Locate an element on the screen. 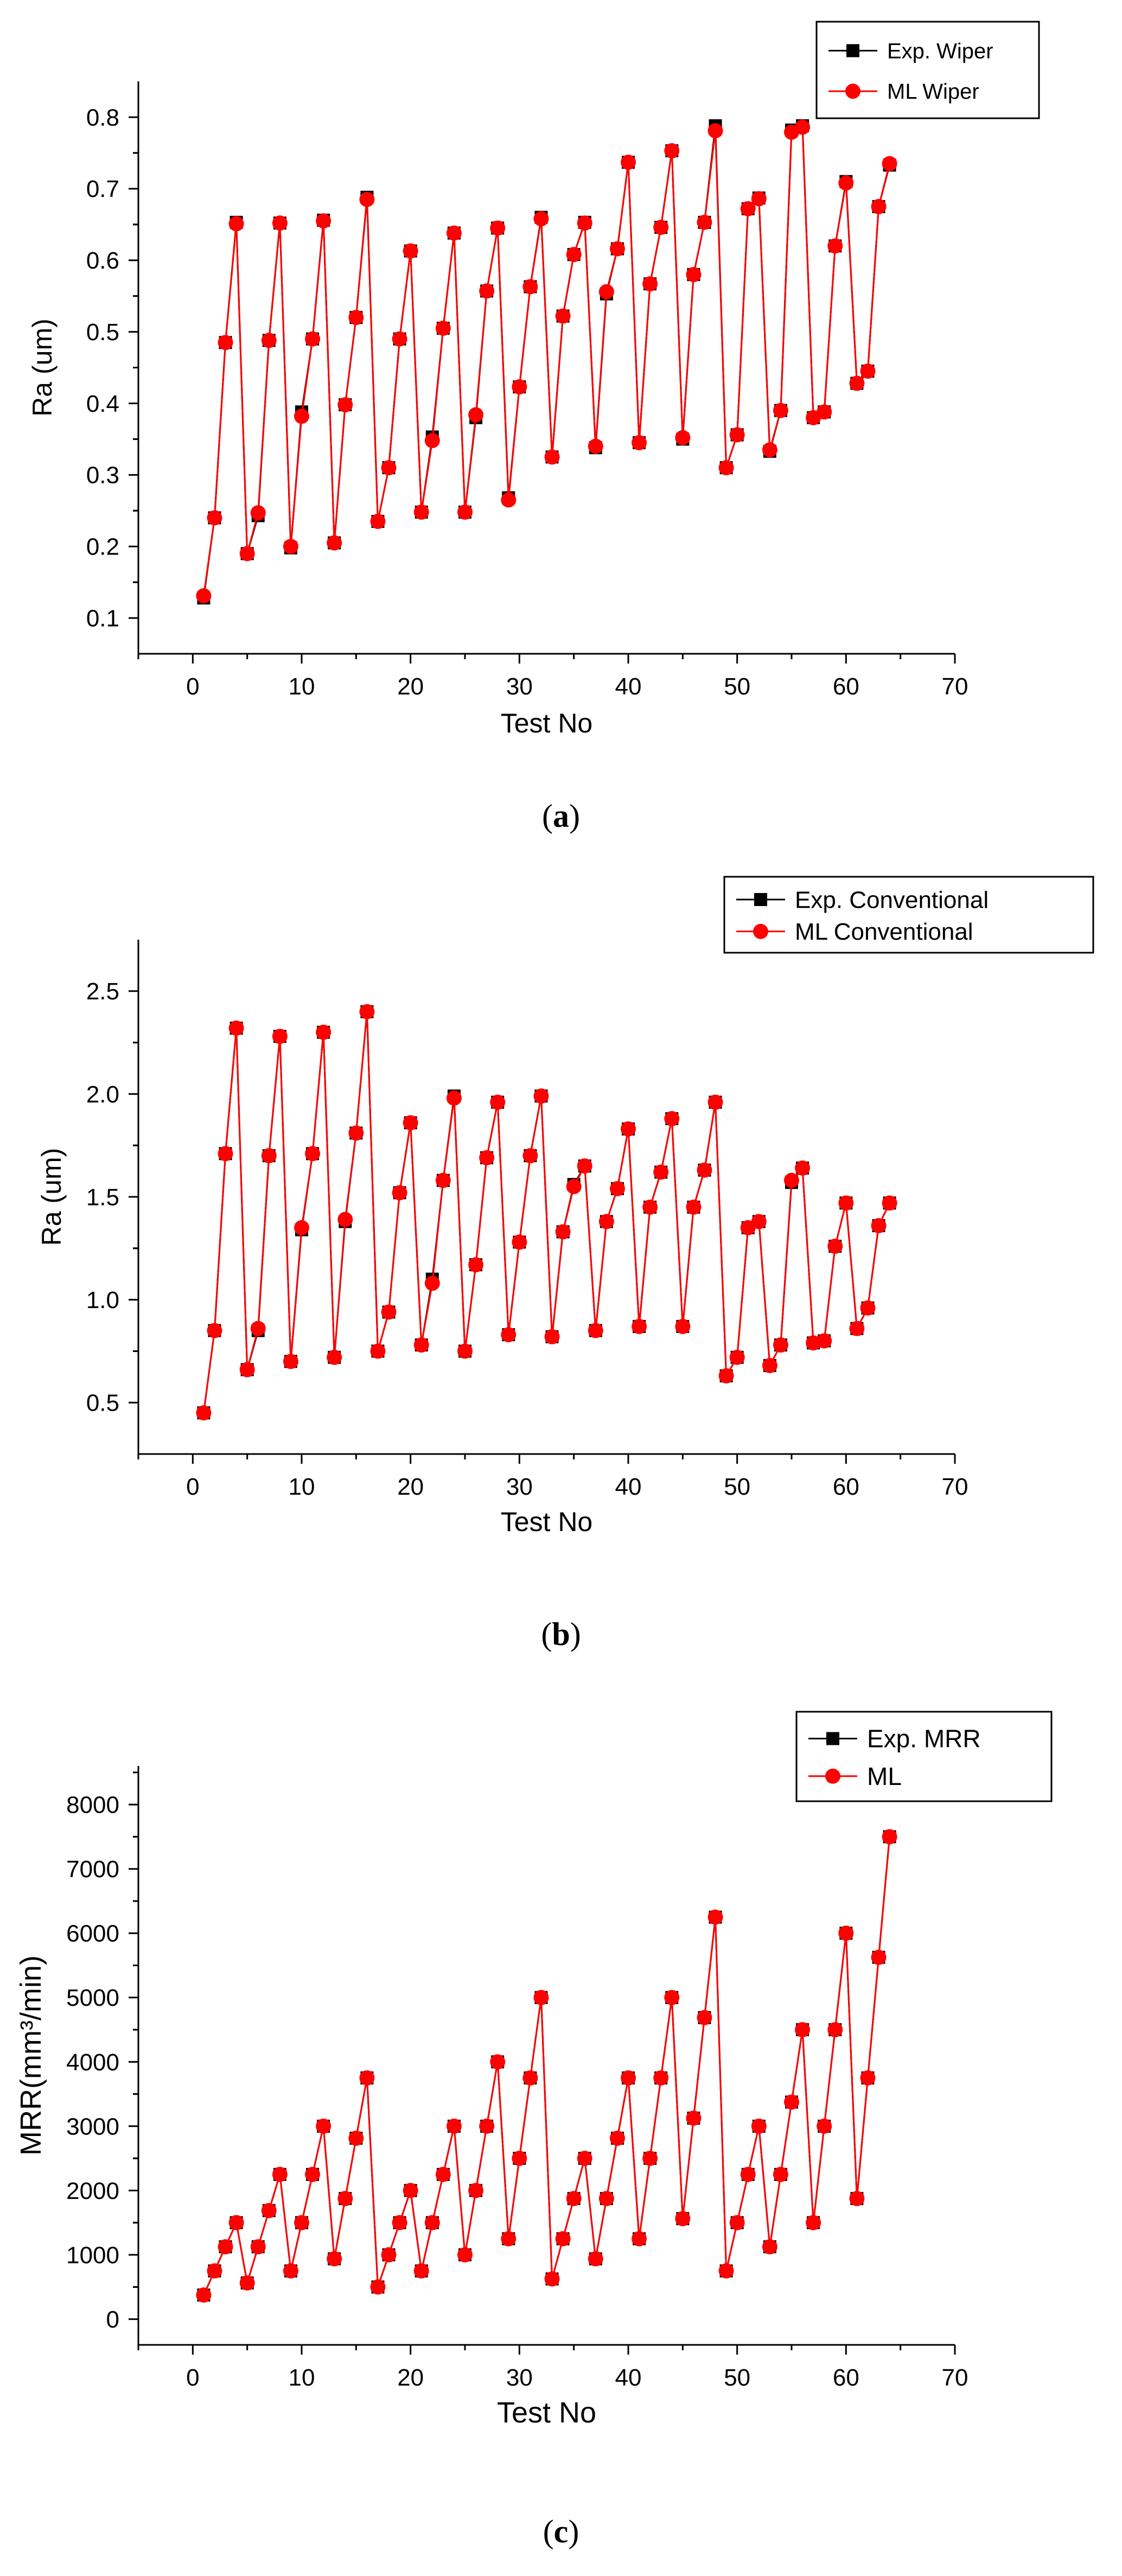 The image size is (1122, 2576). caption-c-label: c is located at coordinates (561, 2531).